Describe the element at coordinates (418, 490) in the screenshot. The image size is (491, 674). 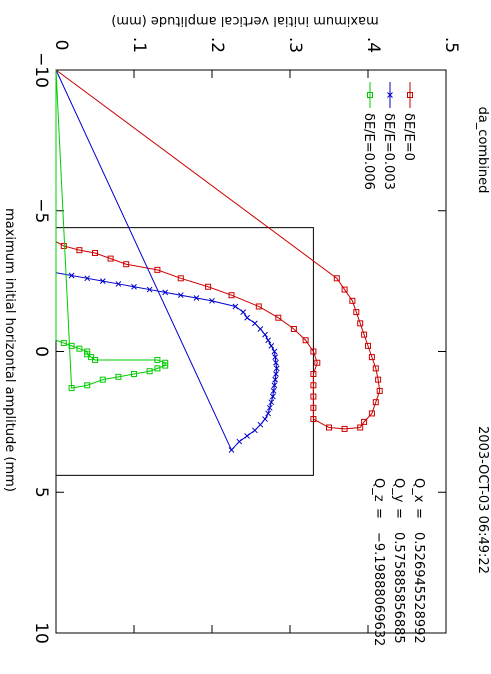
I see `tune-label: Q_x` at that location.